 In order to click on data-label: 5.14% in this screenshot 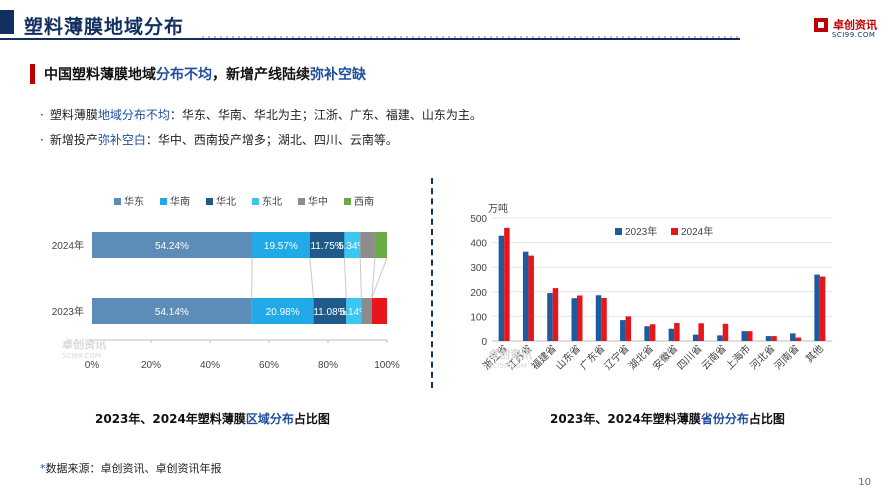, I will do `click(354, 312)`.